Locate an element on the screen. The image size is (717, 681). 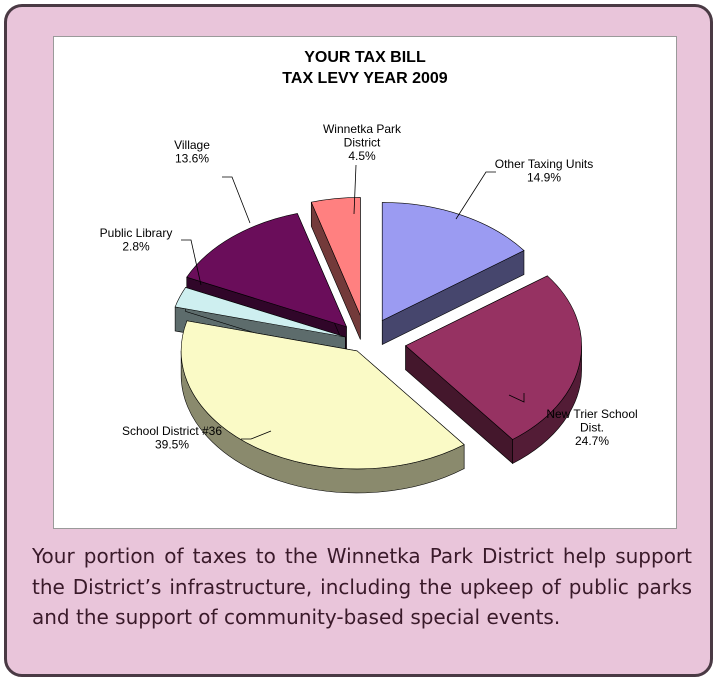
slice-name: Village is located at coordinates (192, 145).